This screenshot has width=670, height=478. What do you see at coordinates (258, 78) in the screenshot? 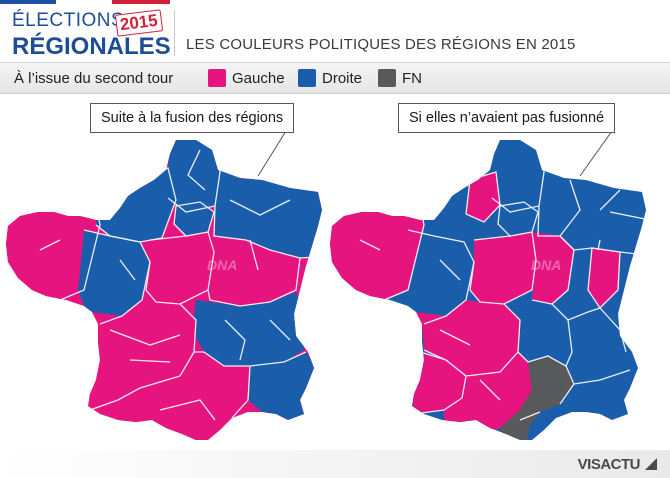
I see `legend-label-gauche: Gauche` at bounding box center [258, 78].